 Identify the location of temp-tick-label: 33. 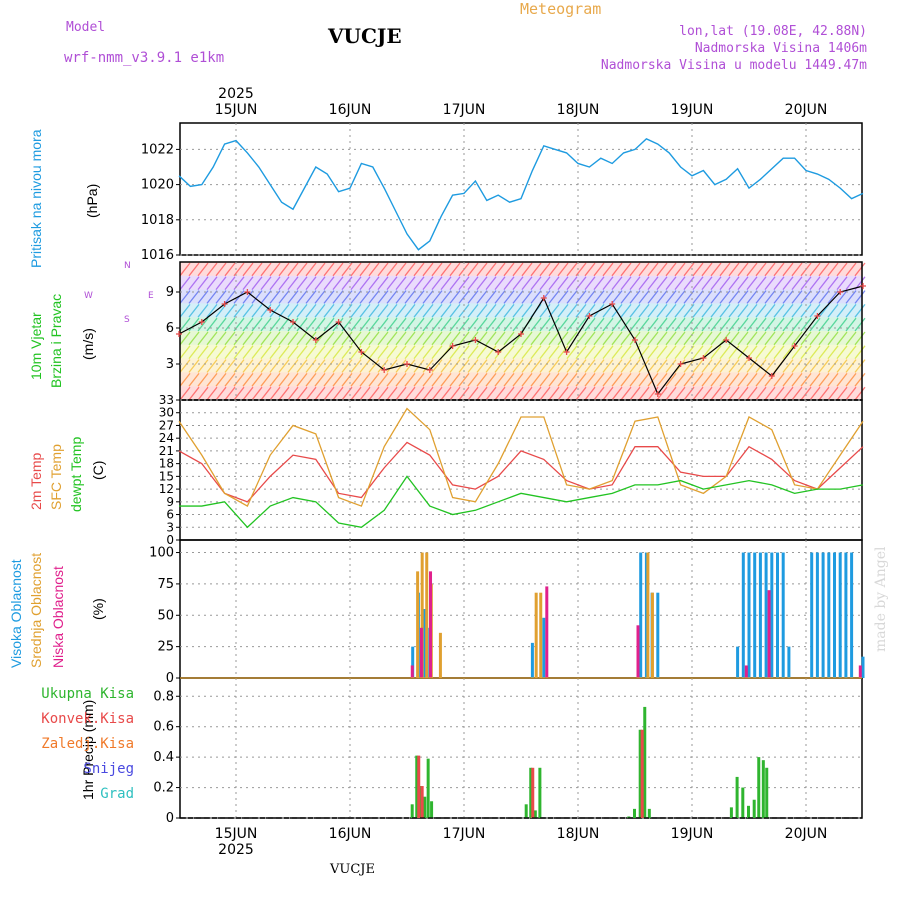
(166, 400).